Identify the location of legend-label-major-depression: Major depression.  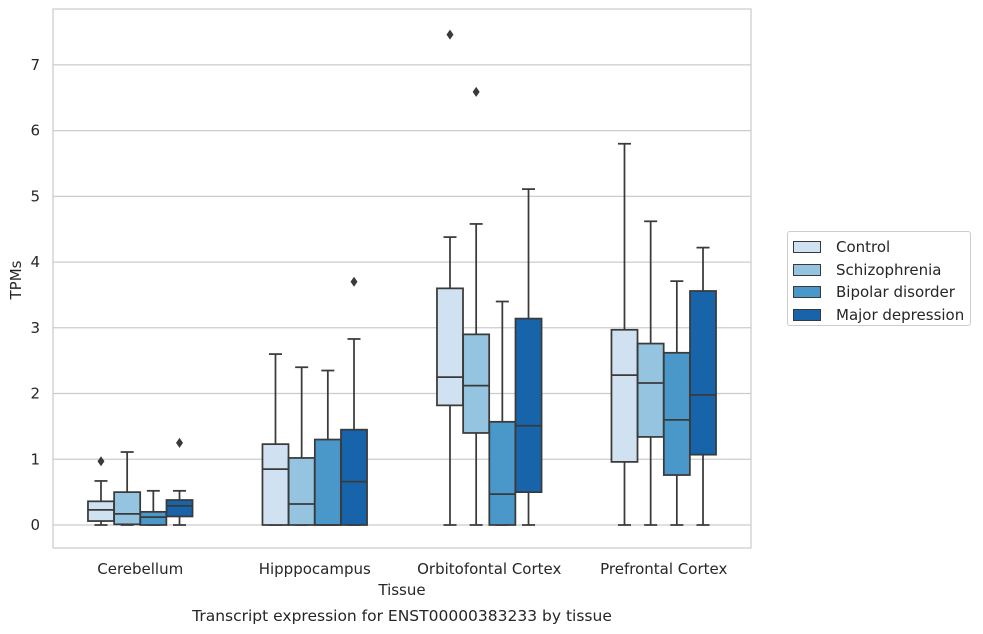
(900, 314).